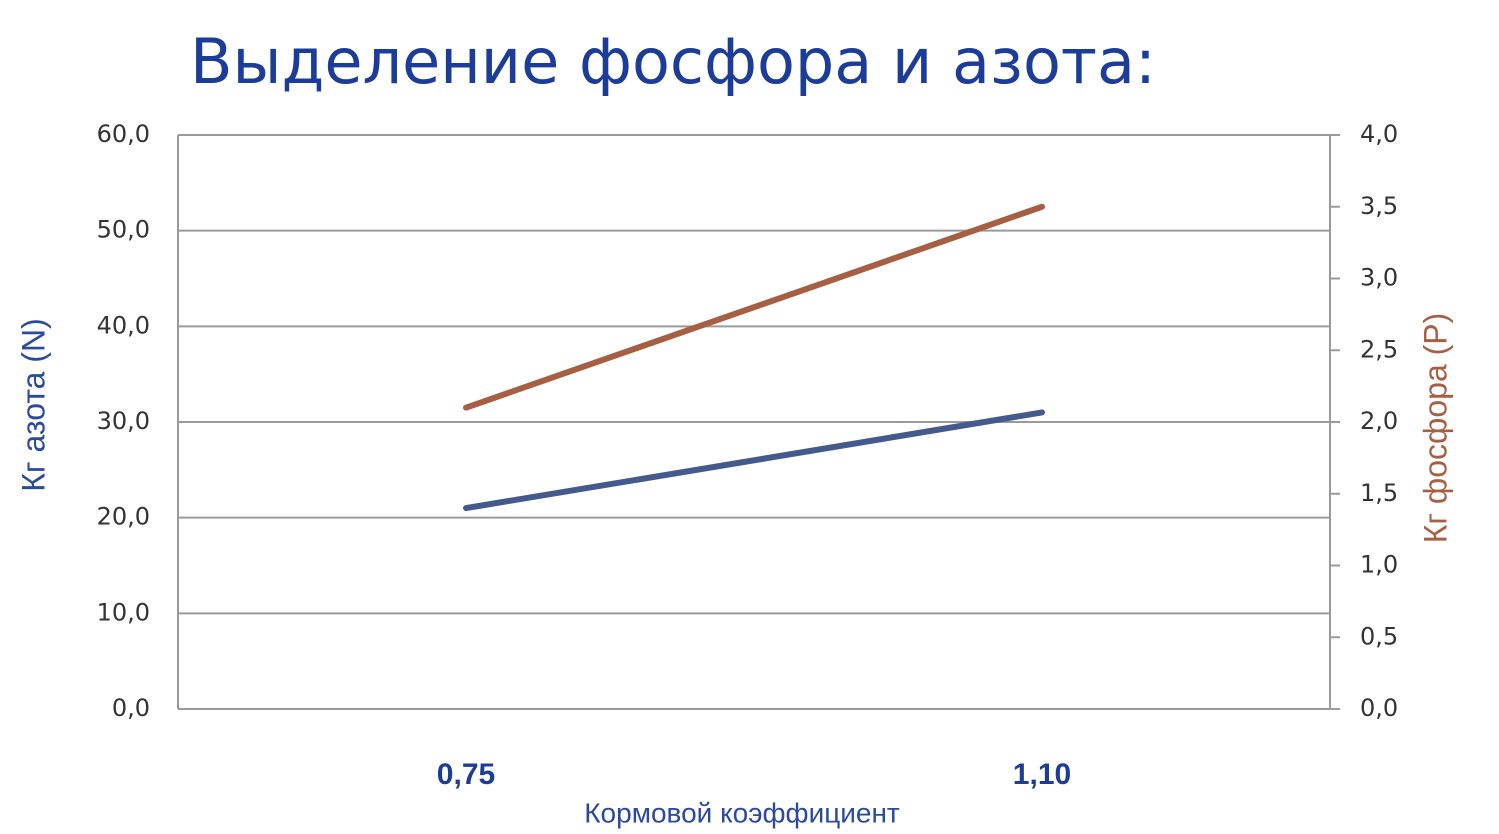 The image size is (1499, 834). I want to click on y-tick-label: 0,0, so click(131, 708).